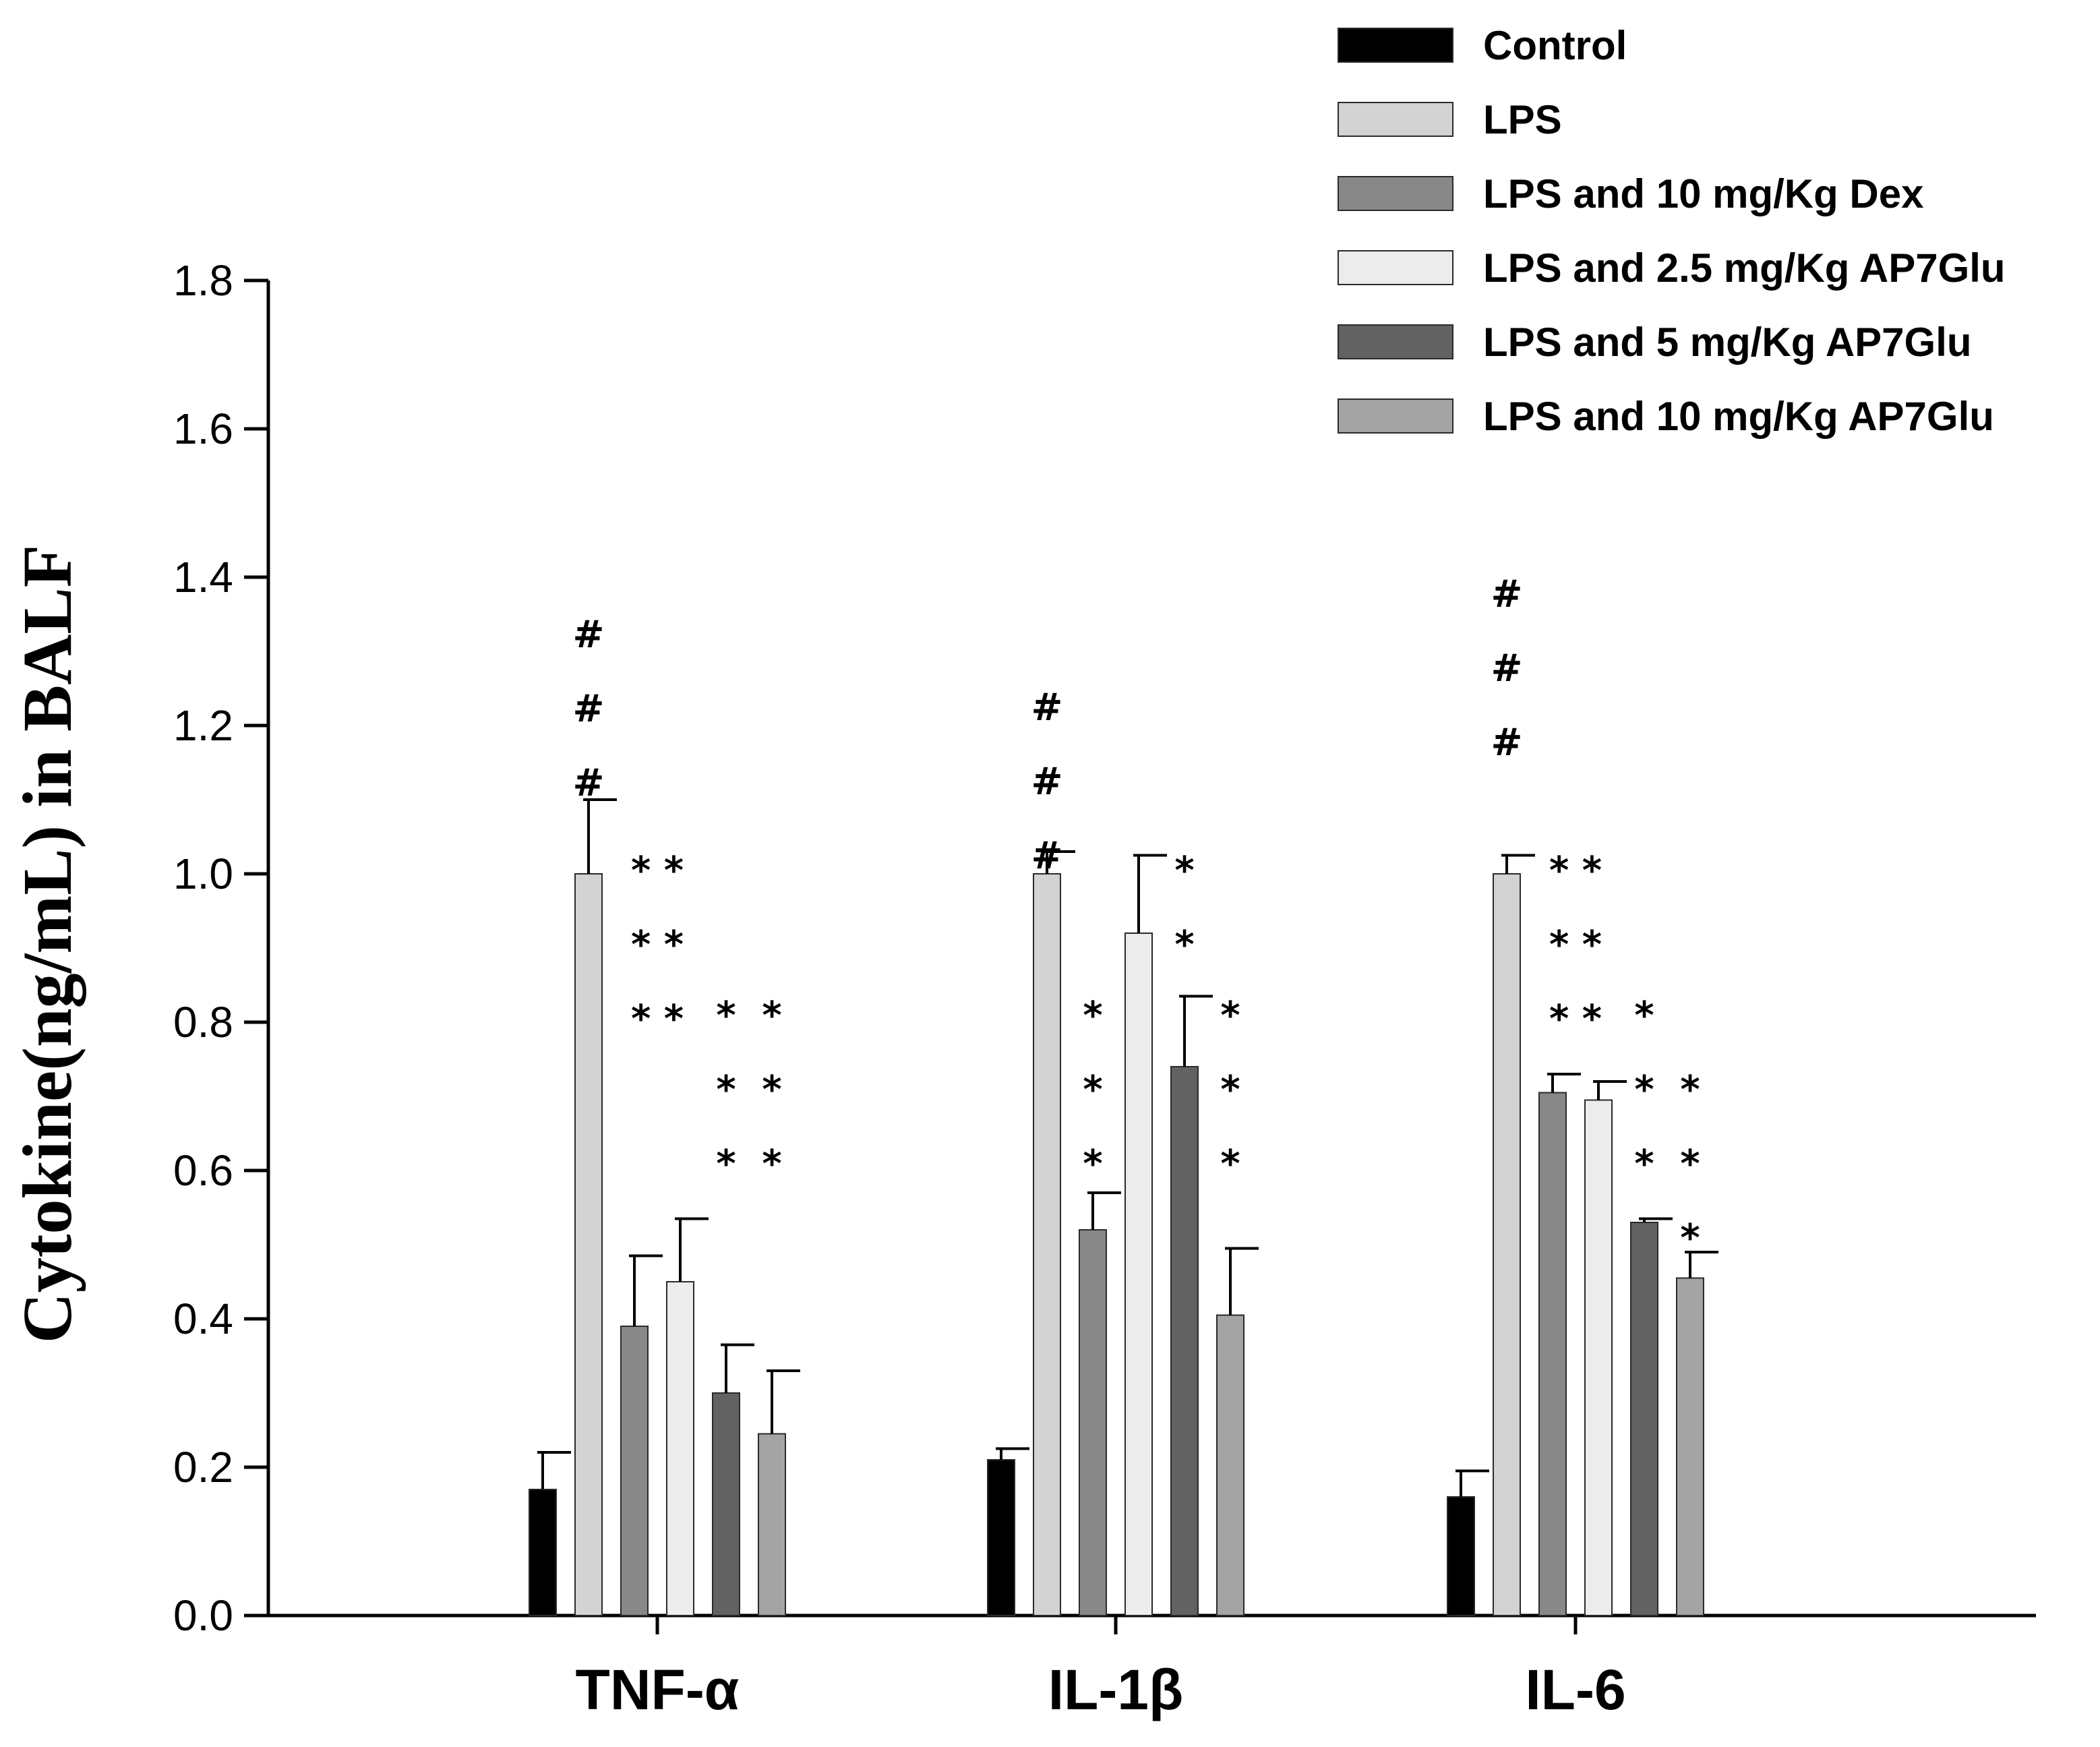  Describe the element at coordinates (48, 945) in the screenshot. I see `y-axis-label: Cytokine(ng/mL) in BALF` at that location.